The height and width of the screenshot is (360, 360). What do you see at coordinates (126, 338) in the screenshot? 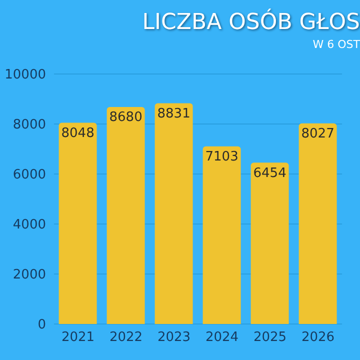
I see `x-tick-label: 2022` at bounding box center [126, 338].